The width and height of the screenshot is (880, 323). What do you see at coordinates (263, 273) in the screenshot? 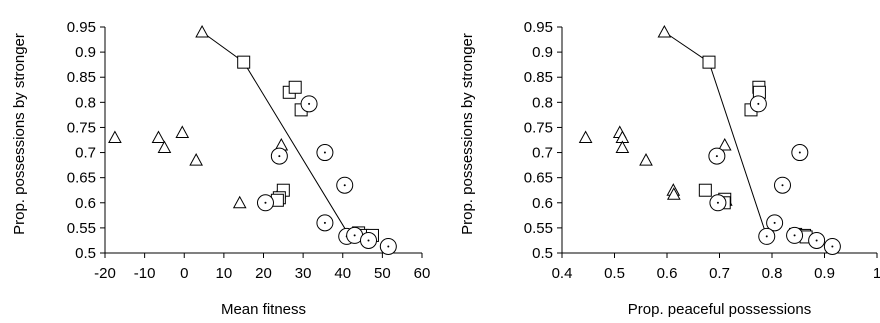
I see `x-tick-label: 20` at bounding box center [263, 273].